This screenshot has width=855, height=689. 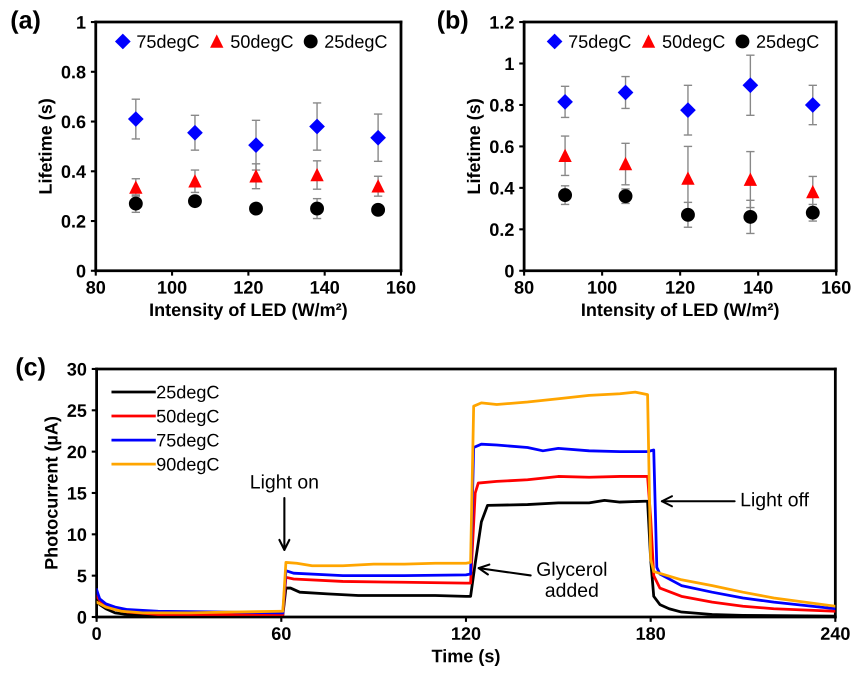 I want to click on x-tick-label: 60, so click(x=281, y=633).